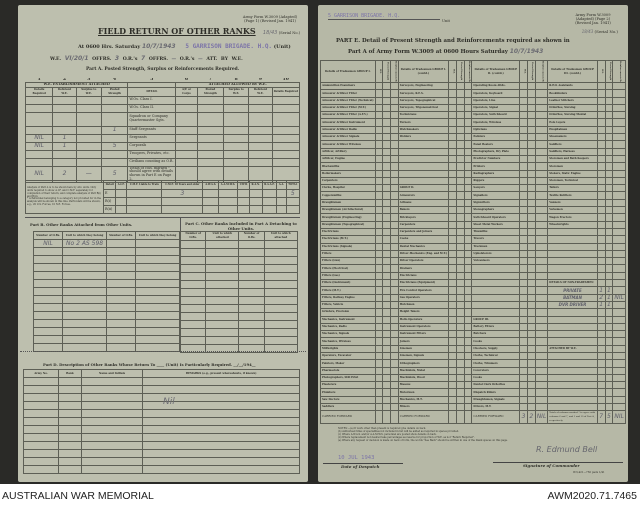  What do you see at coordinates (572, 232) in the screenshot?
I see `trade-name` at bounding box center [572, 232].